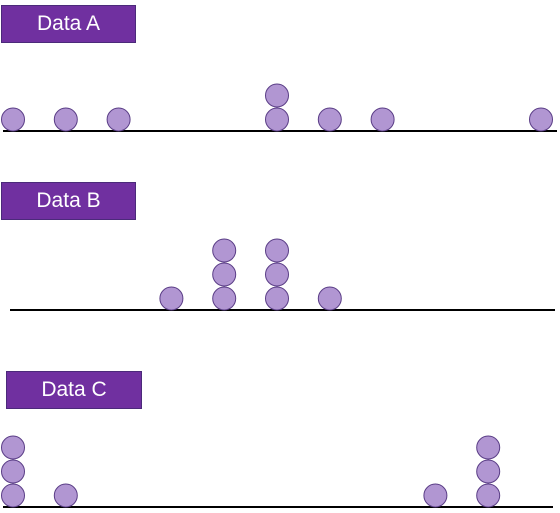 Image resolution: width=560 pixels, height=513 pixels. What do you see at coordinates (278, 471) in the screenshot?
I see `dot-plot-c` at bounding box center [278, 471].